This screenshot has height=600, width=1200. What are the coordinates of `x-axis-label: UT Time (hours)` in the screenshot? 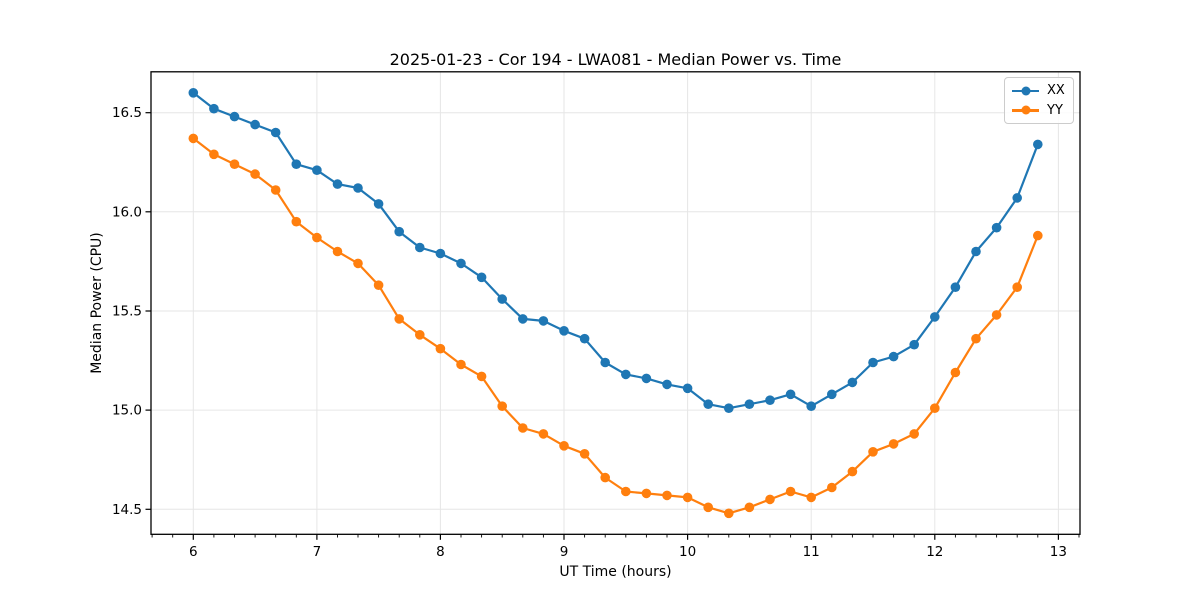 It's located at (615, 572).